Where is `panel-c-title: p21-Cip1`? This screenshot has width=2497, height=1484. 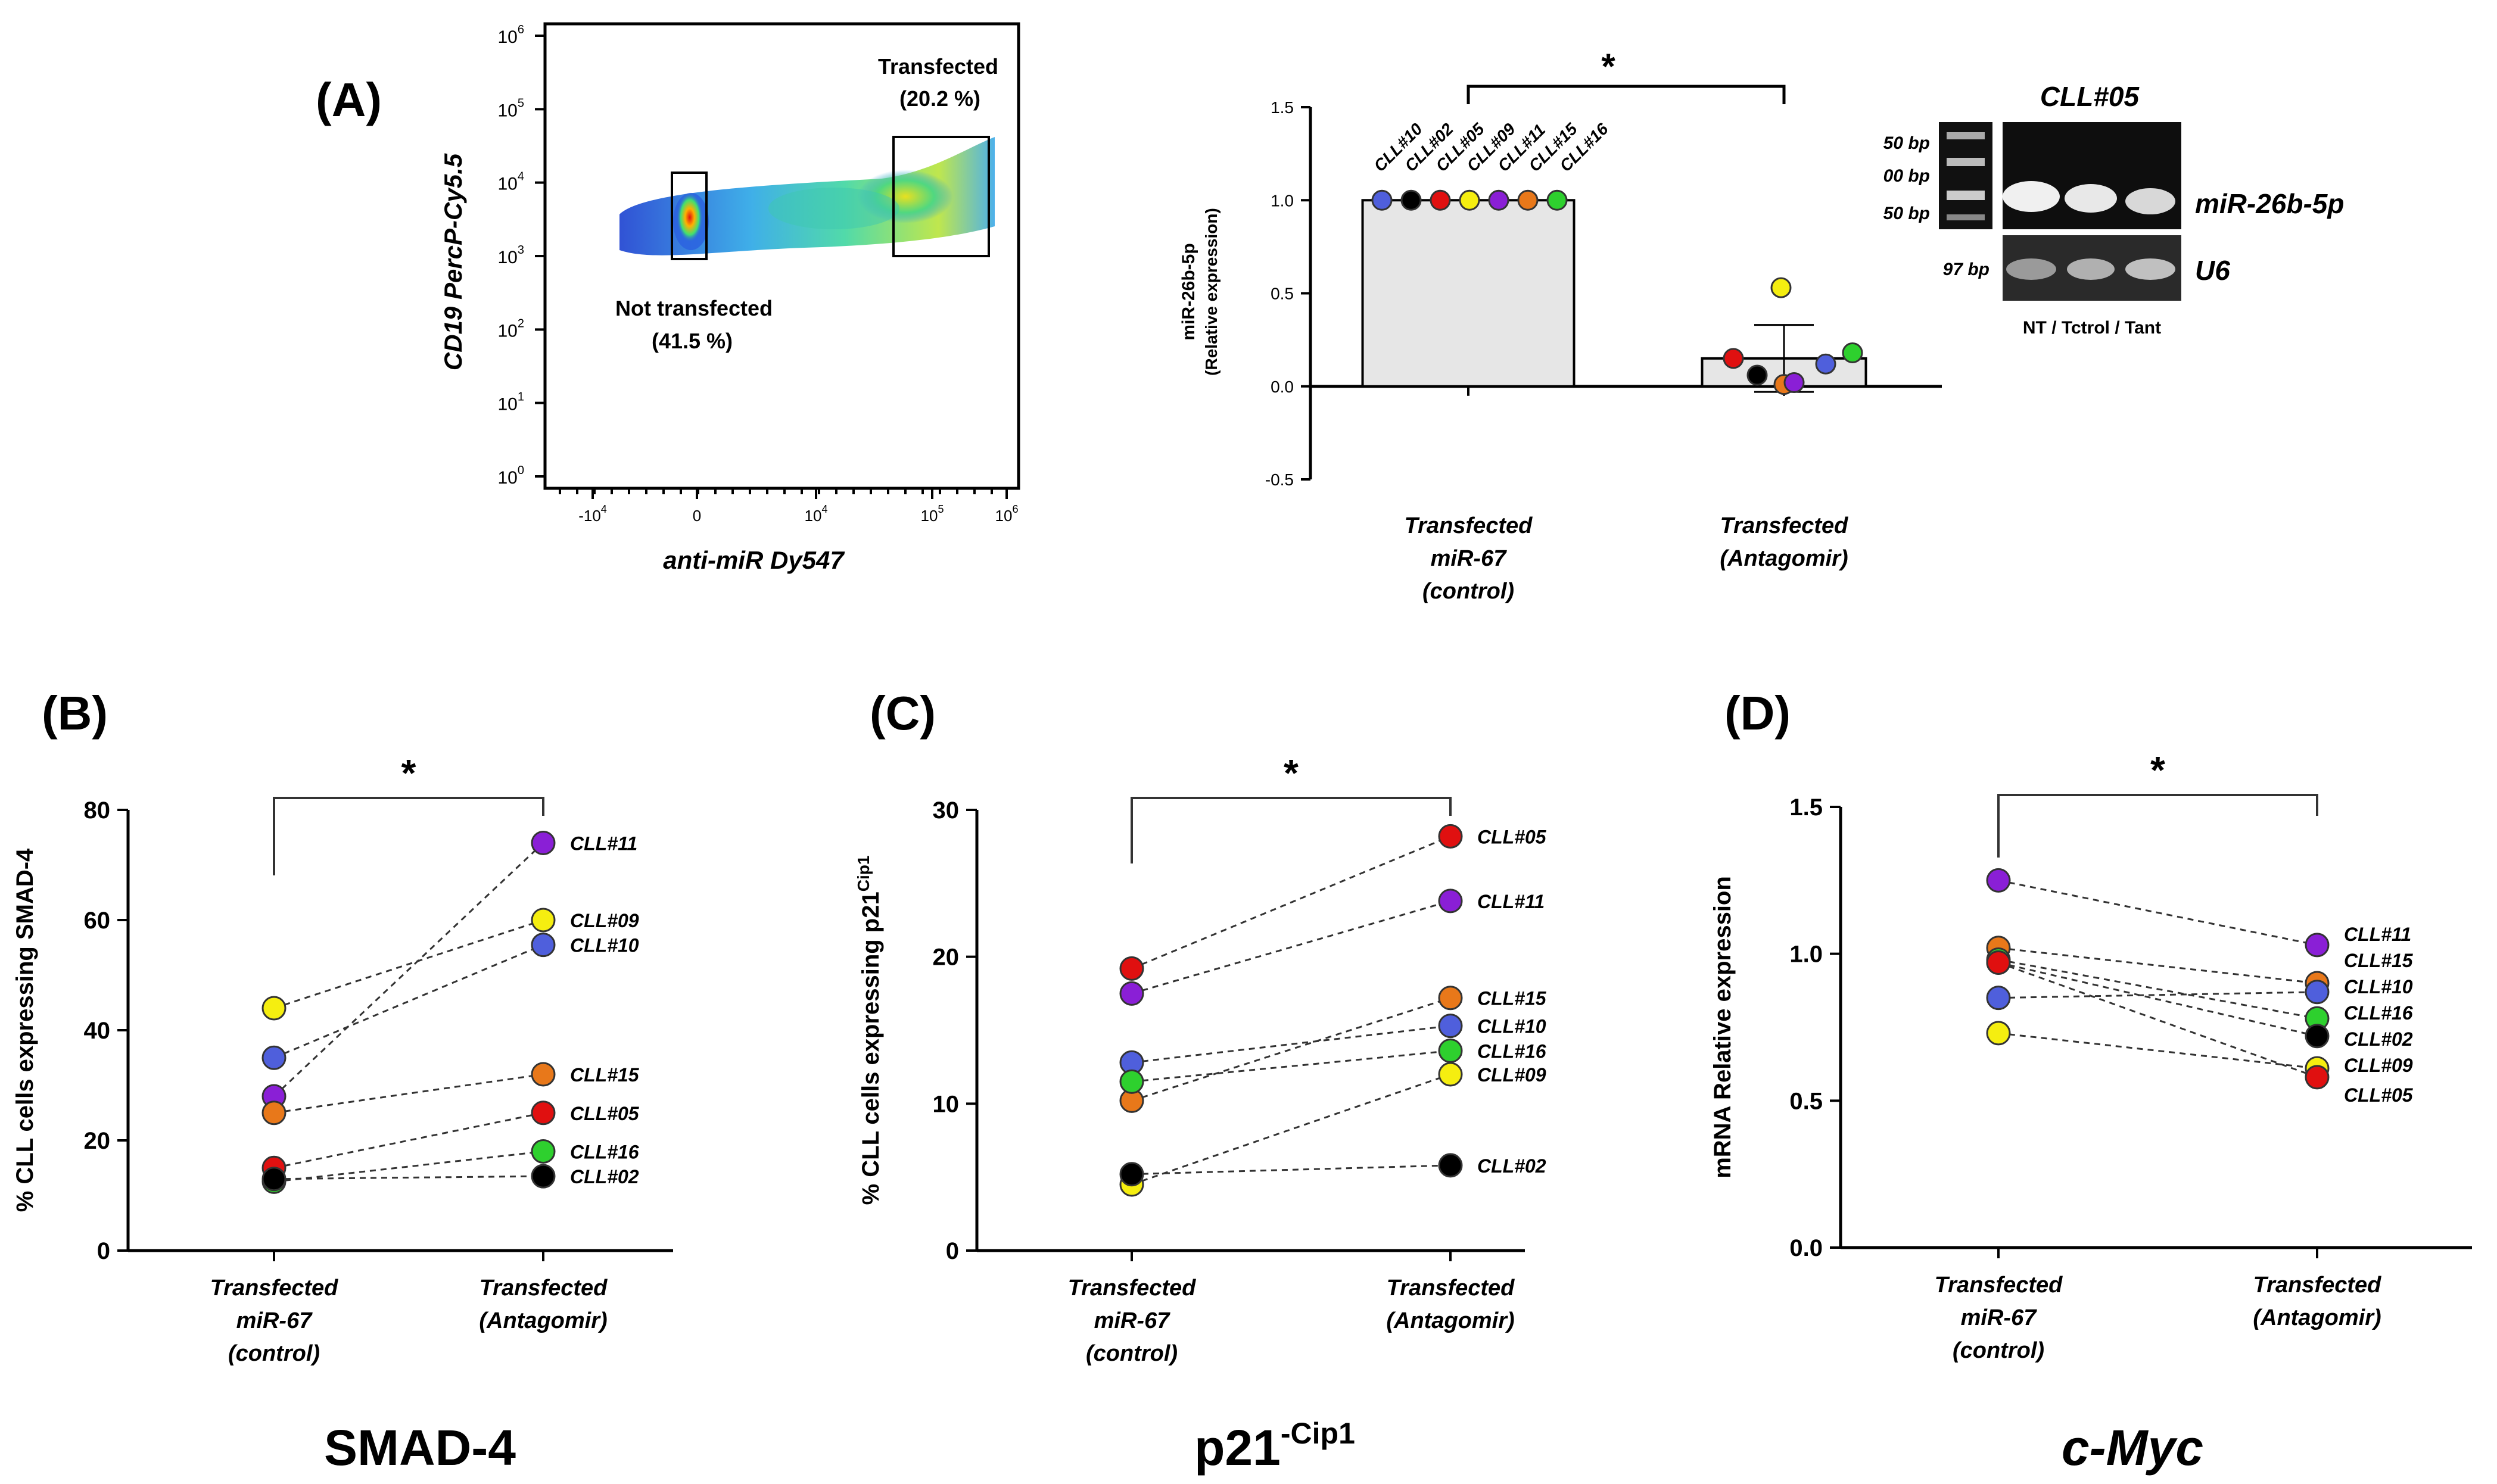 panel-c-title: p21-Cip1 is located at coordinates (1274, 1447).